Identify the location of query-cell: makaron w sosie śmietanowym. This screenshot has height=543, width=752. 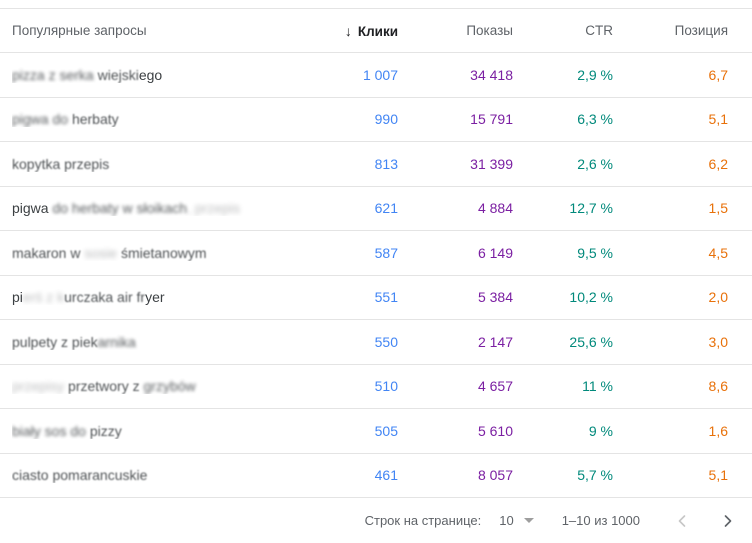
(109, 252).